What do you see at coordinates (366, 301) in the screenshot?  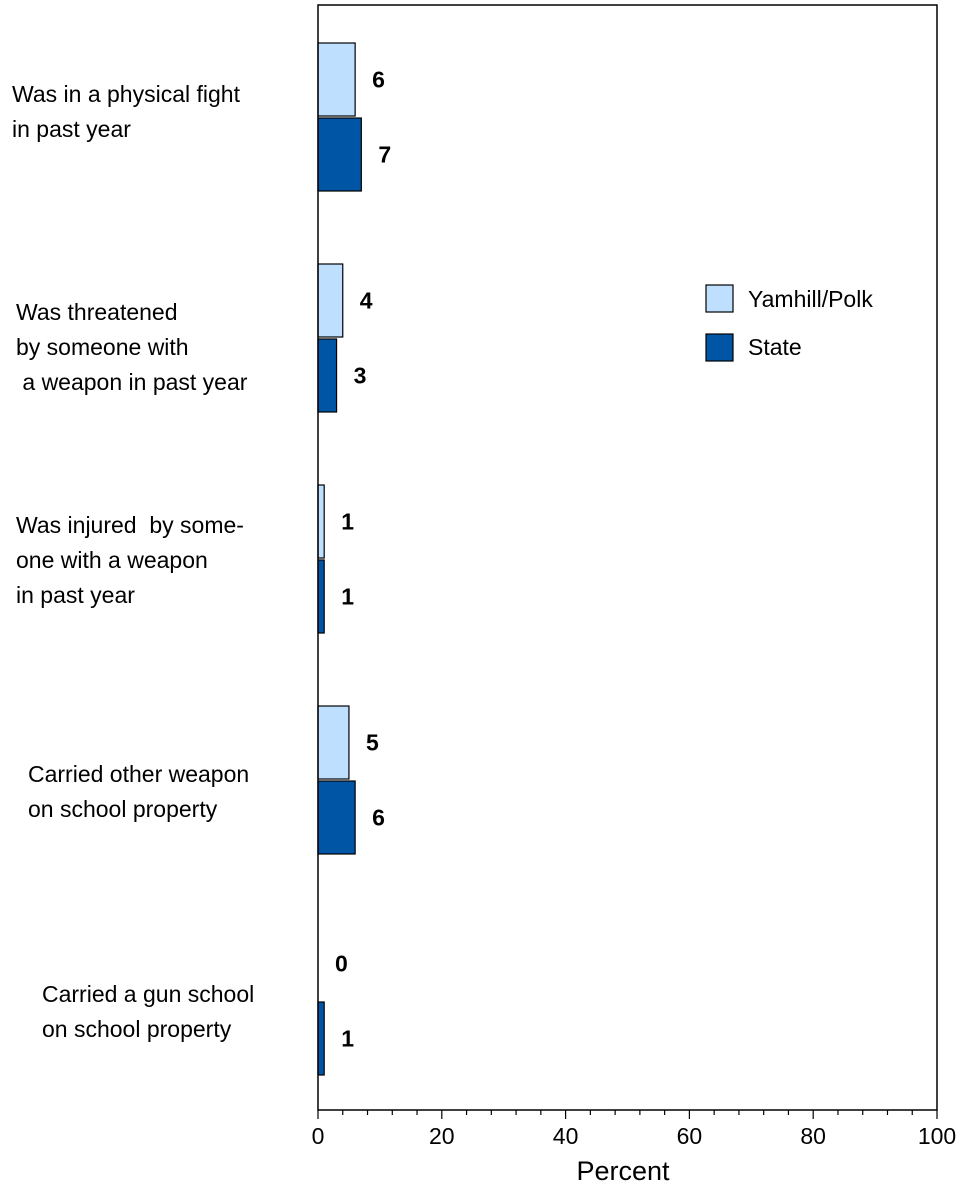 I see `value-label-yamhill-polk-2: 4` at bounding box center [366, 301].